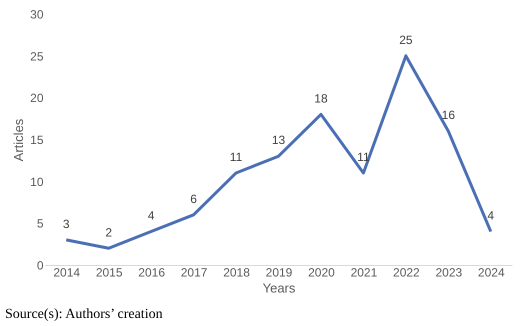  Describe the element at coordinates (448, 273) in the screenshot. I see `x-tick-label: 2023` at that location.